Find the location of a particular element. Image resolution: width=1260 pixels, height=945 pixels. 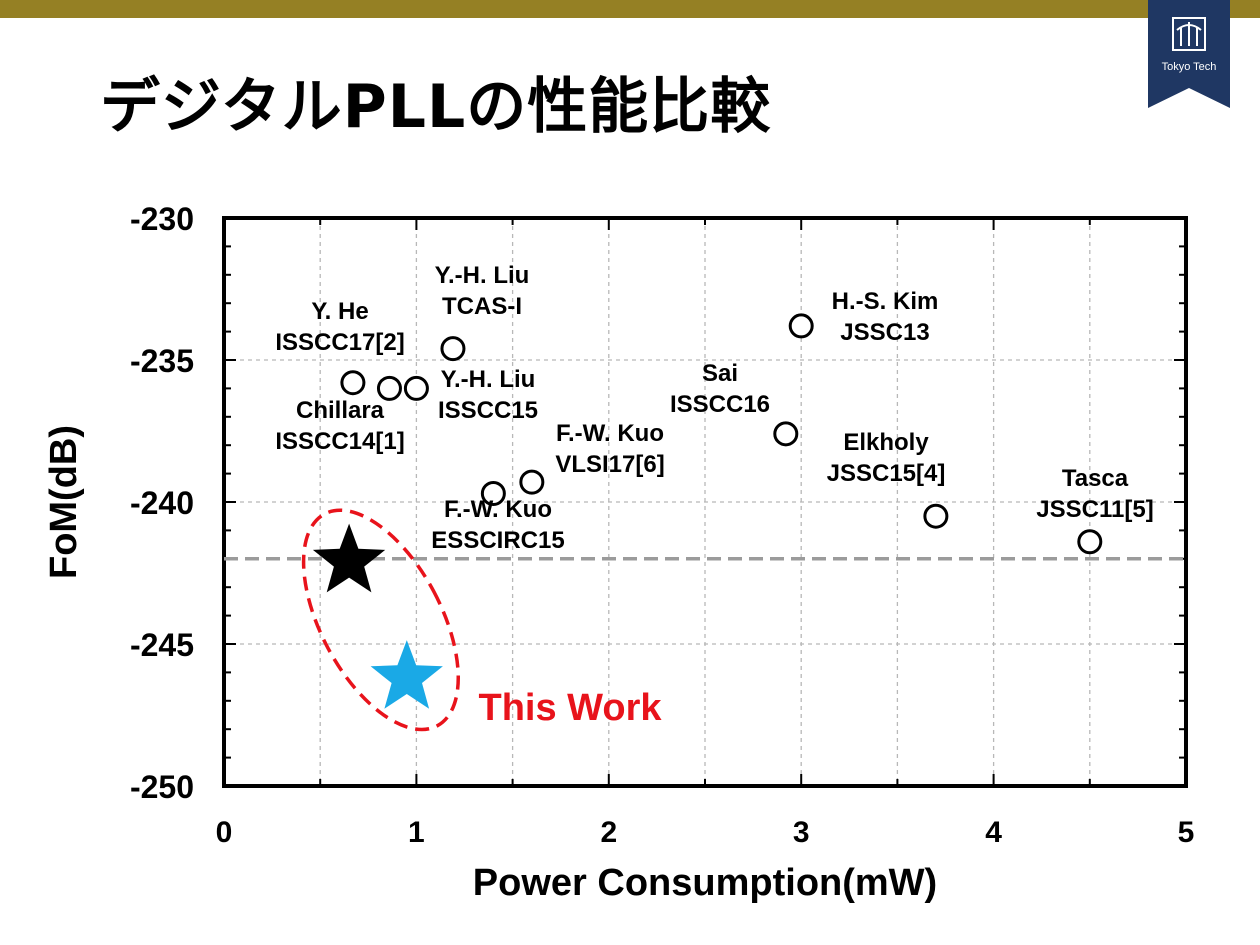

point-label: Y. He is located at coordinates (339, 311).